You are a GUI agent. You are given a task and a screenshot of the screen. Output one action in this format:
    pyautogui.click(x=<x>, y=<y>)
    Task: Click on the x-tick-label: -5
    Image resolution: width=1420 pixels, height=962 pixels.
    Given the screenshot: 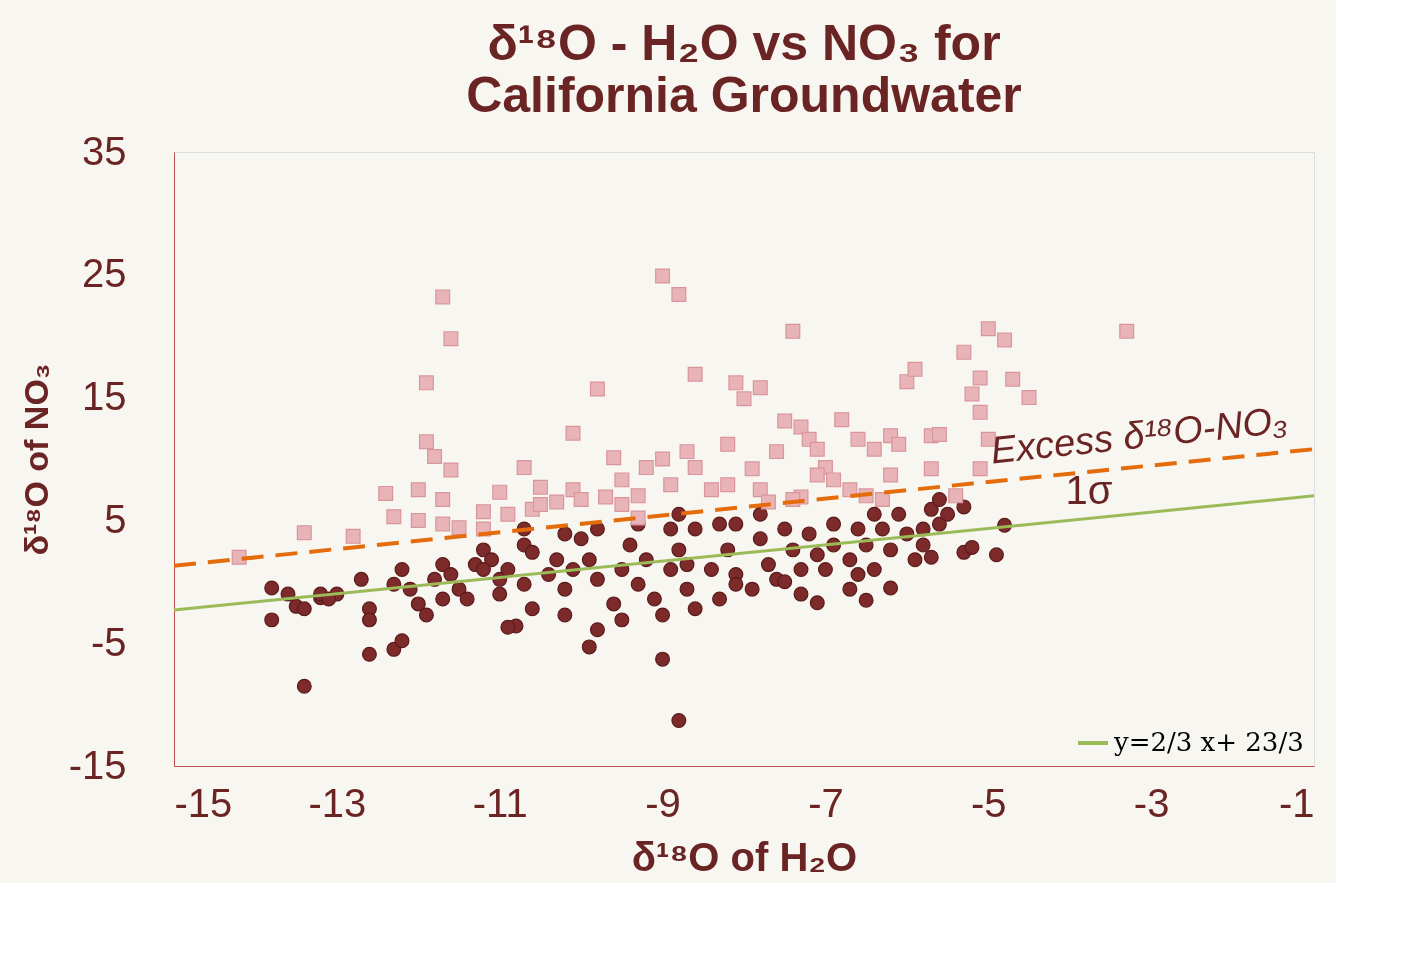 What is the action you would take?
    pyautogui.click(x=989, y=802)
    